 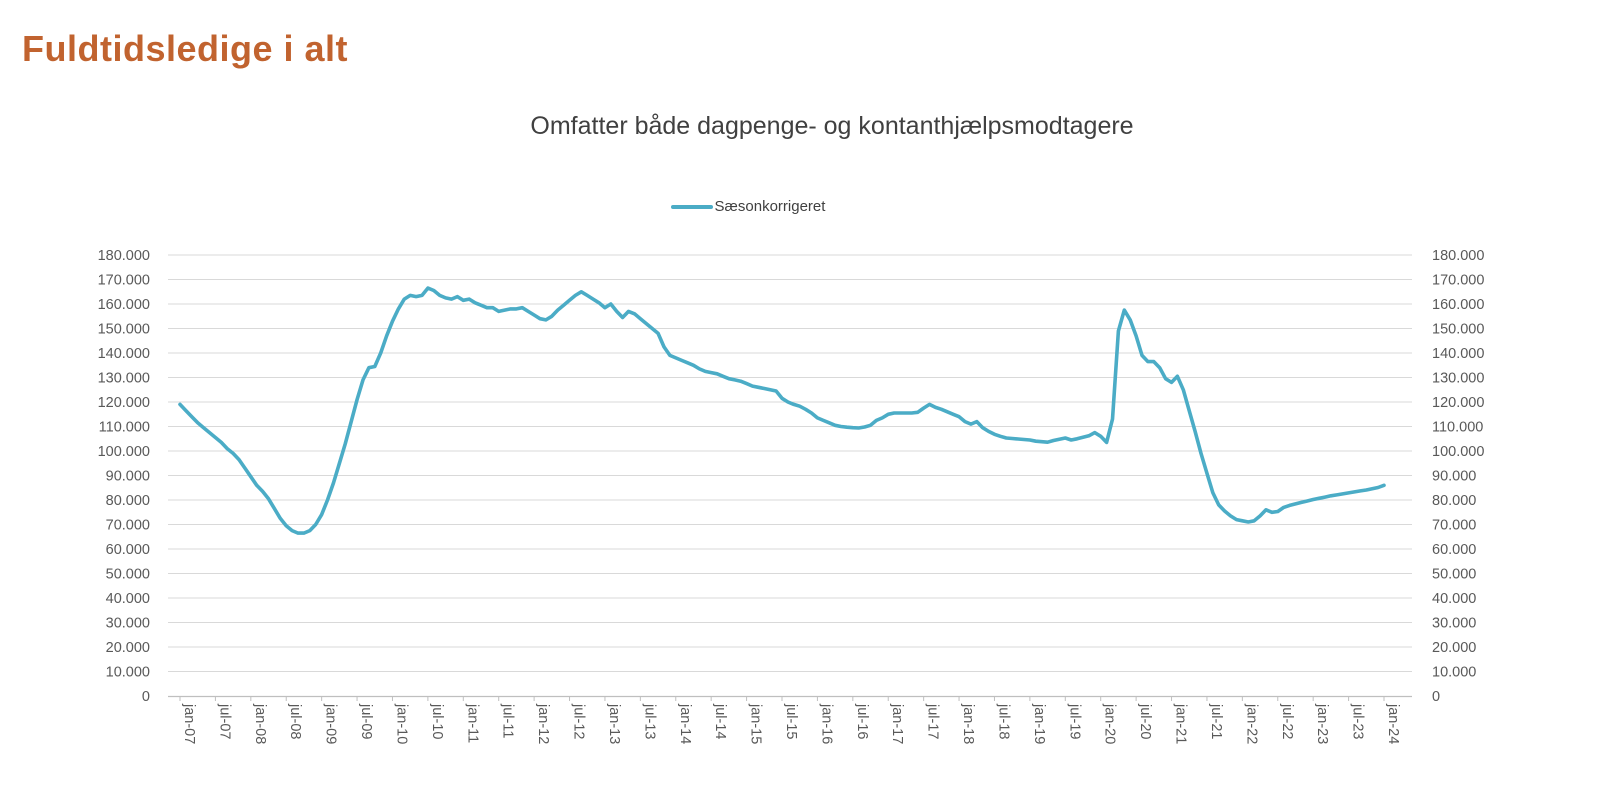 What do you see at coordinates (124, 379) in the screenshot?
I see `y-tick-label-left: 130.000` at bounding box center [124, 379].